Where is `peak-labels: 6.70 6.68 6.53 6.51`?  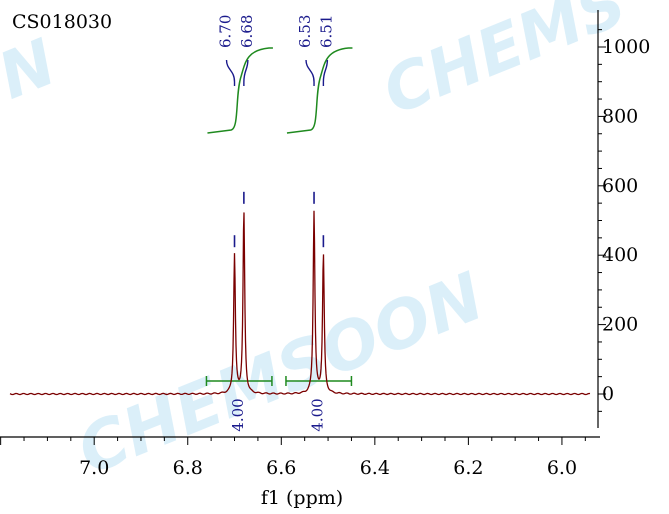
peak-labels: 6.70 6.68 6.53 6.51 is located at coordinates (276, 131).